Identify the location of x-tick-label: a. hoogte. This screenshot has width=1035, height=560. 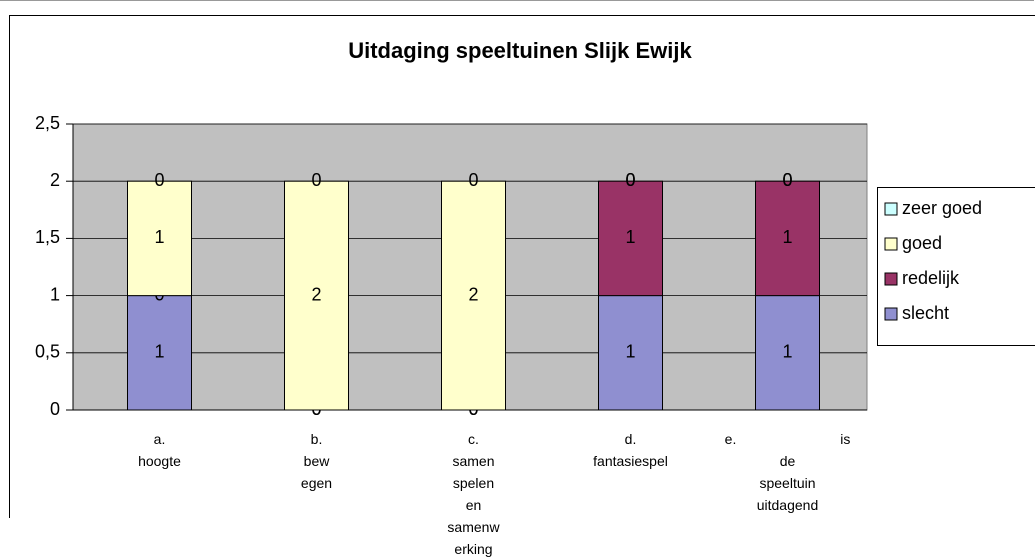
(160, 450).